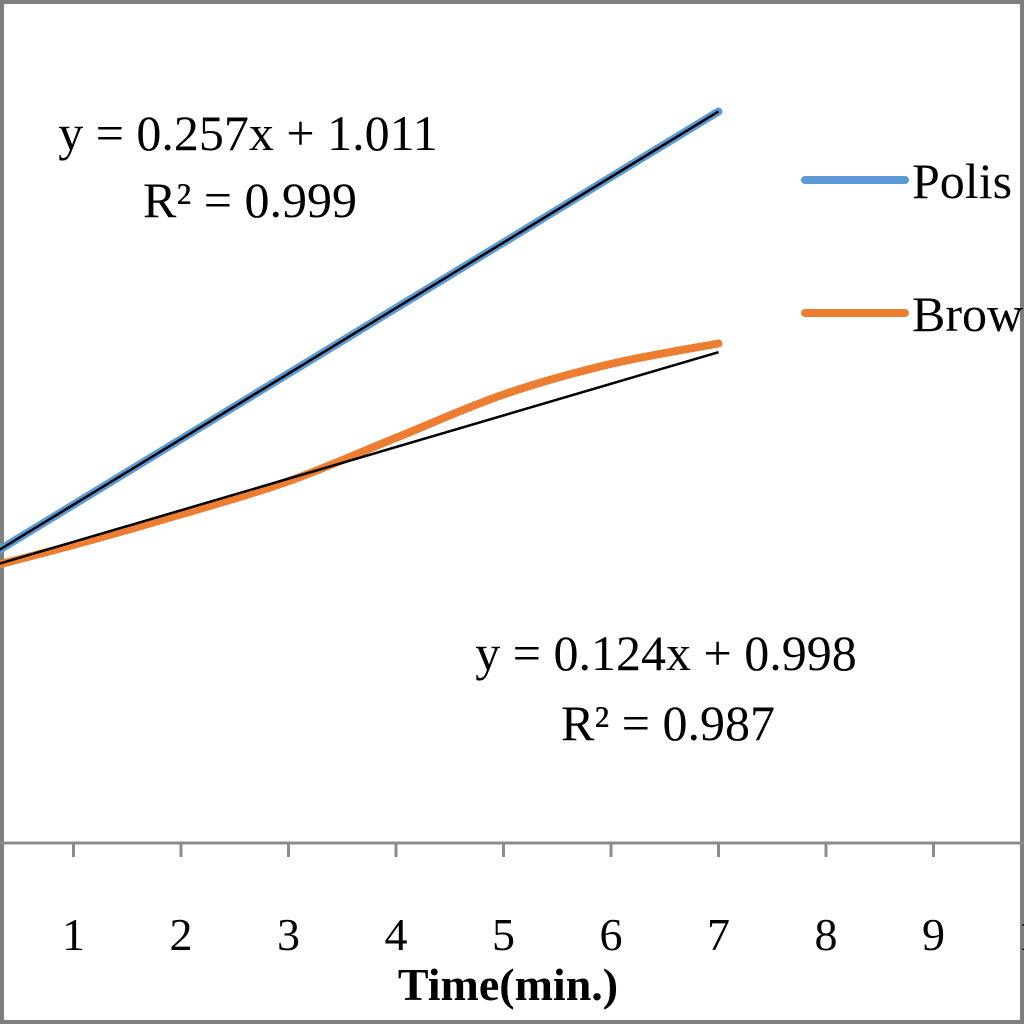 The image size is (1024, 1029). I want to click on legend: Polis Brow, so click(912, 247).